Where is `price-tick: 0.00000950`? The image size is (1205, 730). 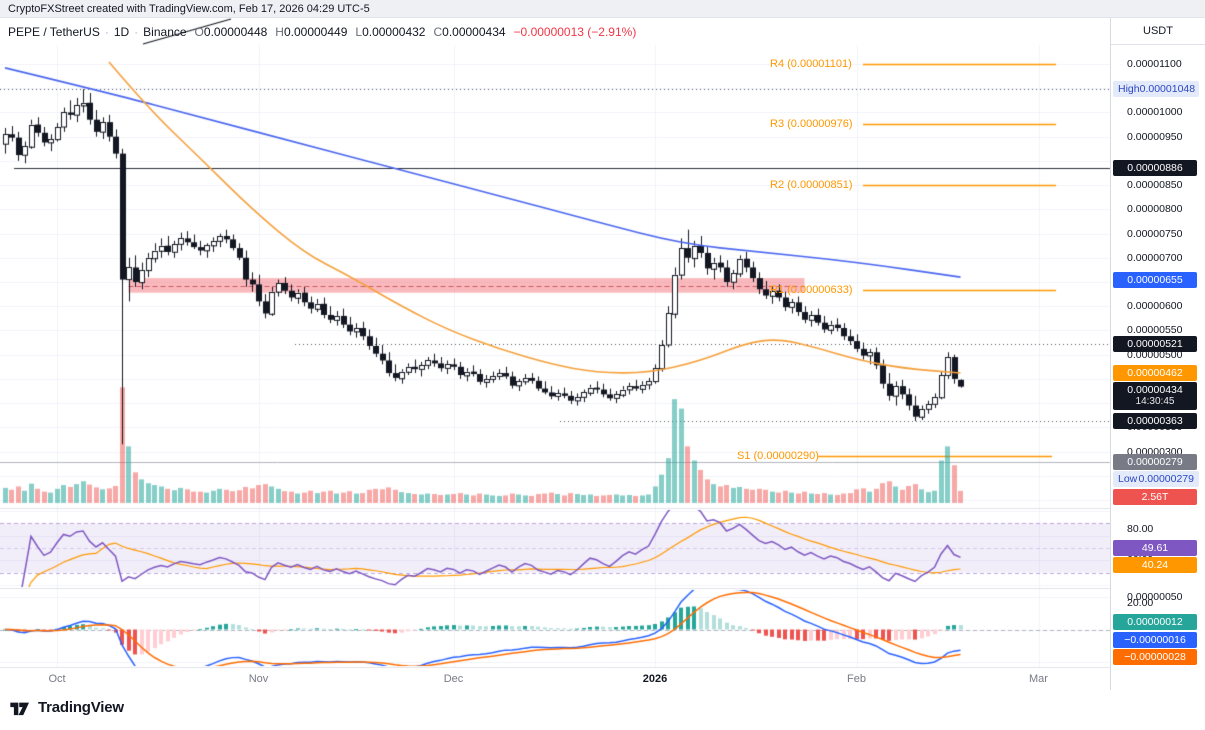
price-tick: 0.00000950 is located at coordinates (1155, 136).